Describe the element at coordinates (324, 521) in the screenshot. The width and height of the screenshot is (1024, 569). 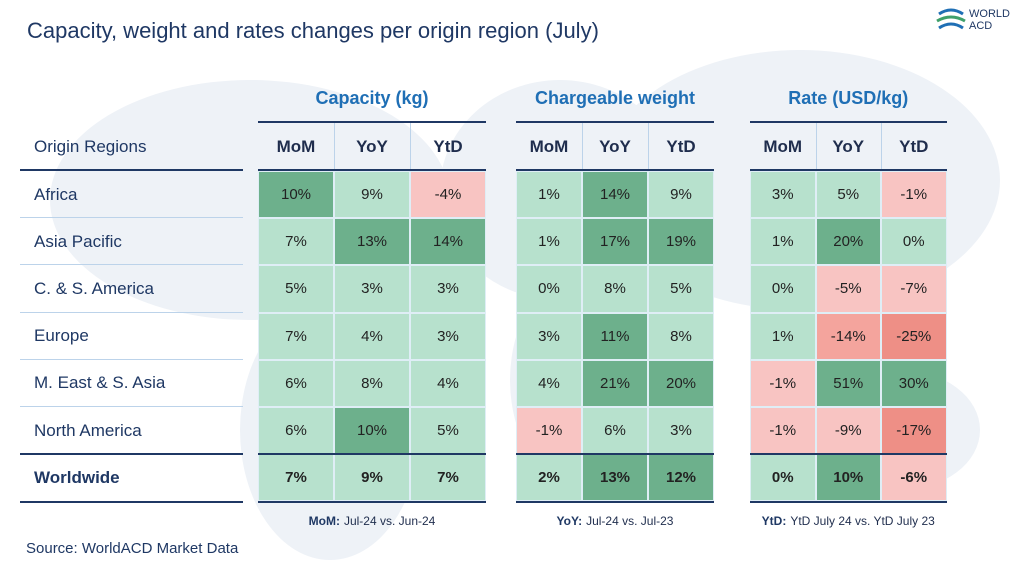
I see `footnote-label: MoM:` at that location.